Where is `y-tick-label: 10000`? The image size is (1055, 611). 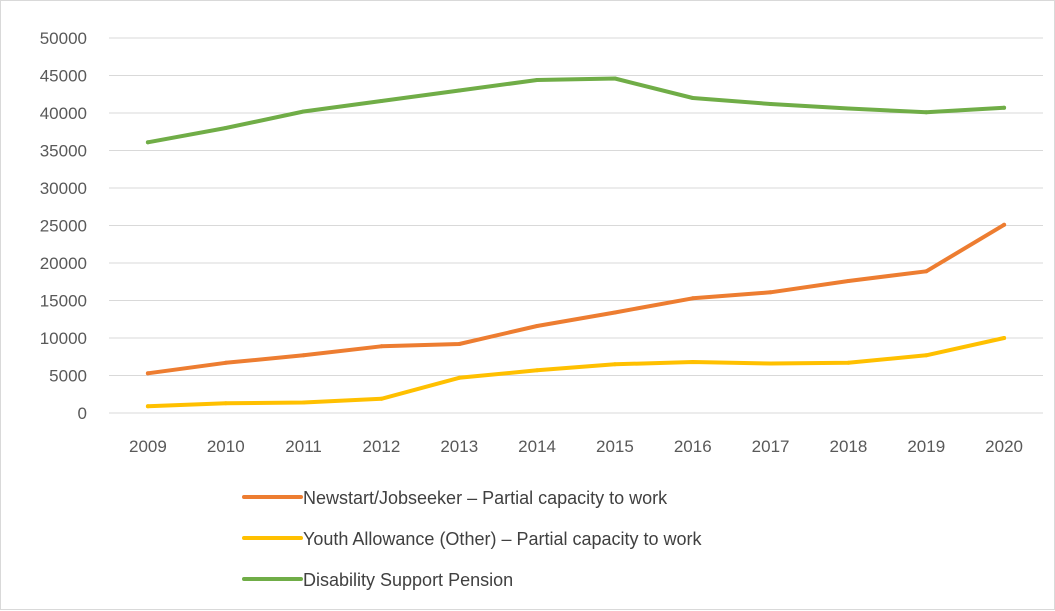
y-tick-label: 10000 is located at coordinates (63, 338).